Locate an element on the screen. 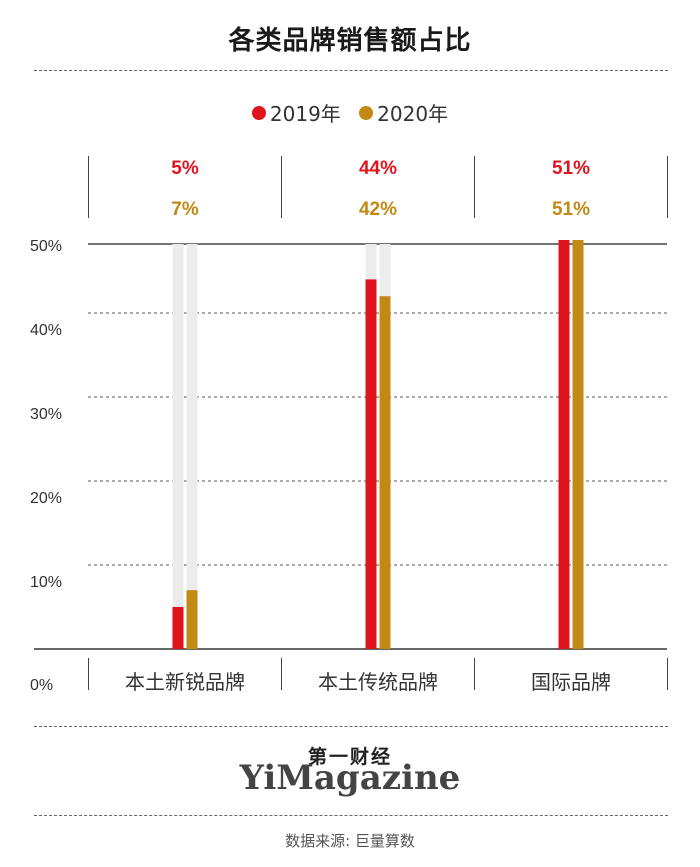  category-label-2: 国际品牌 is located at coordinates (571, 682).